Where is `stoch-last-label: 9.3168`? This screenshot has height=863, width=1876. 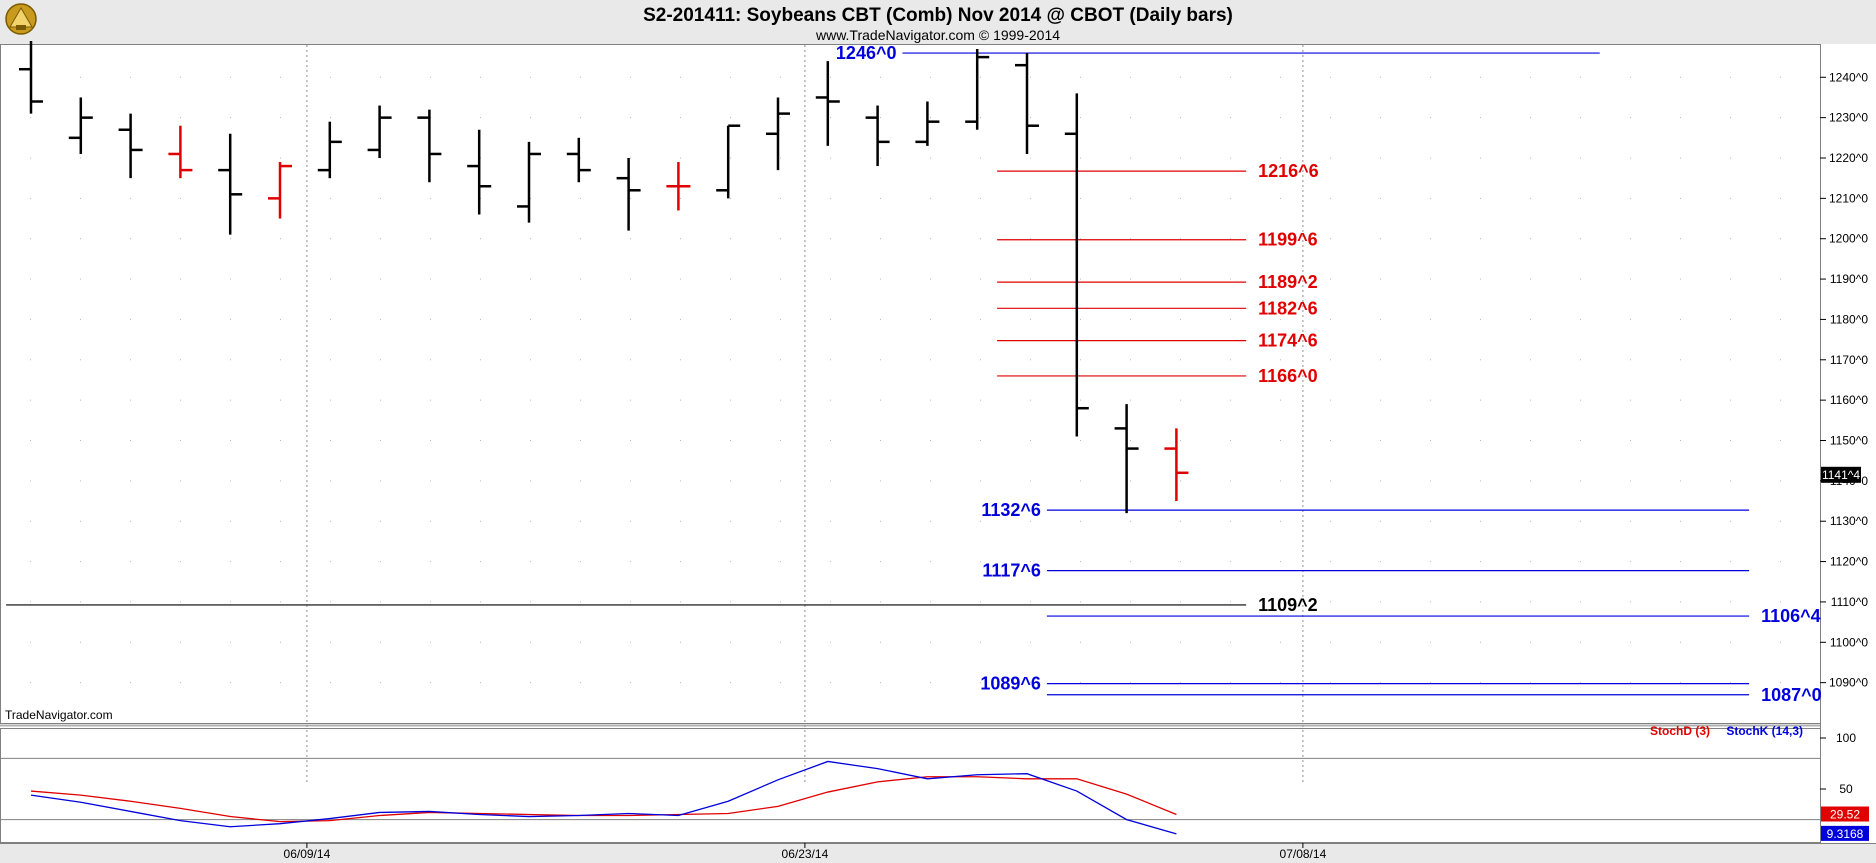 stoch-last-label: 9.3168 is located at coordinates (1845, 834).